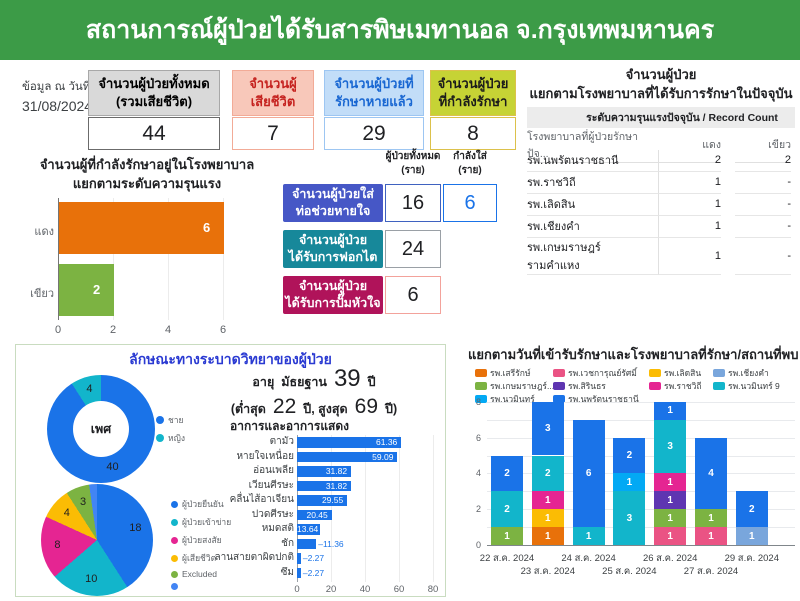 Image resolution: width=800 pixels, height=601 pixels. What do you see at coordinates (711, 473) in the screenshot?
I see `stacked-bar-segment: 4` at bounding box center [711, 473].